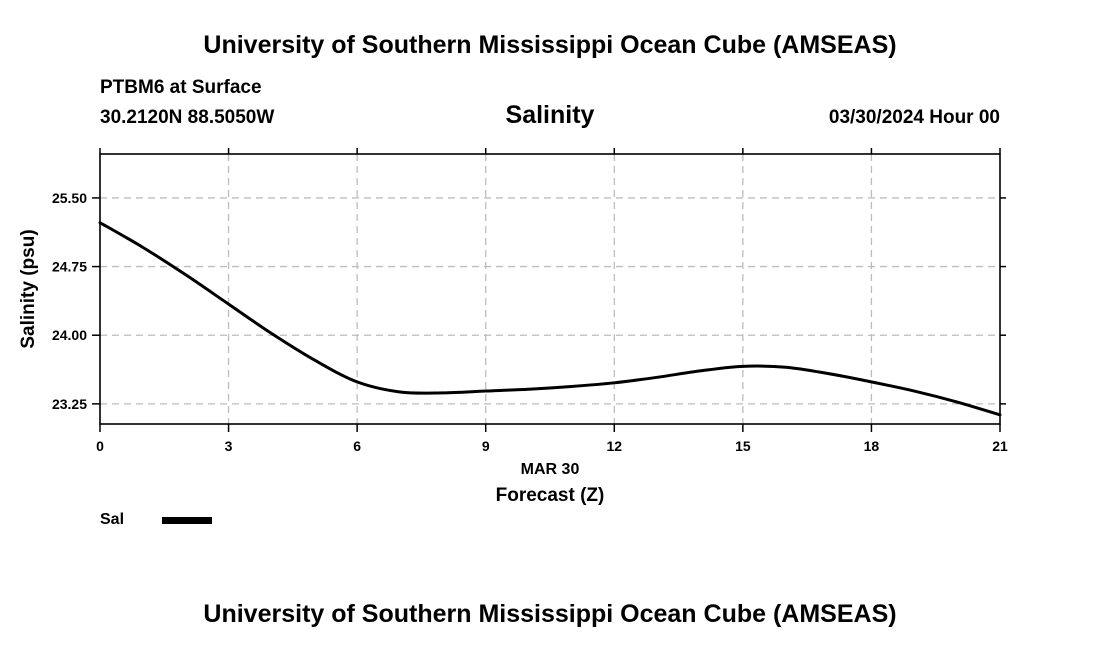 The height and width of the screenshot is (650, 1100). What do you see at coordinates (181, 87) in the screenshot?
I see `station-label: PTBM6 at Surface` at bounding box center [181, 87].